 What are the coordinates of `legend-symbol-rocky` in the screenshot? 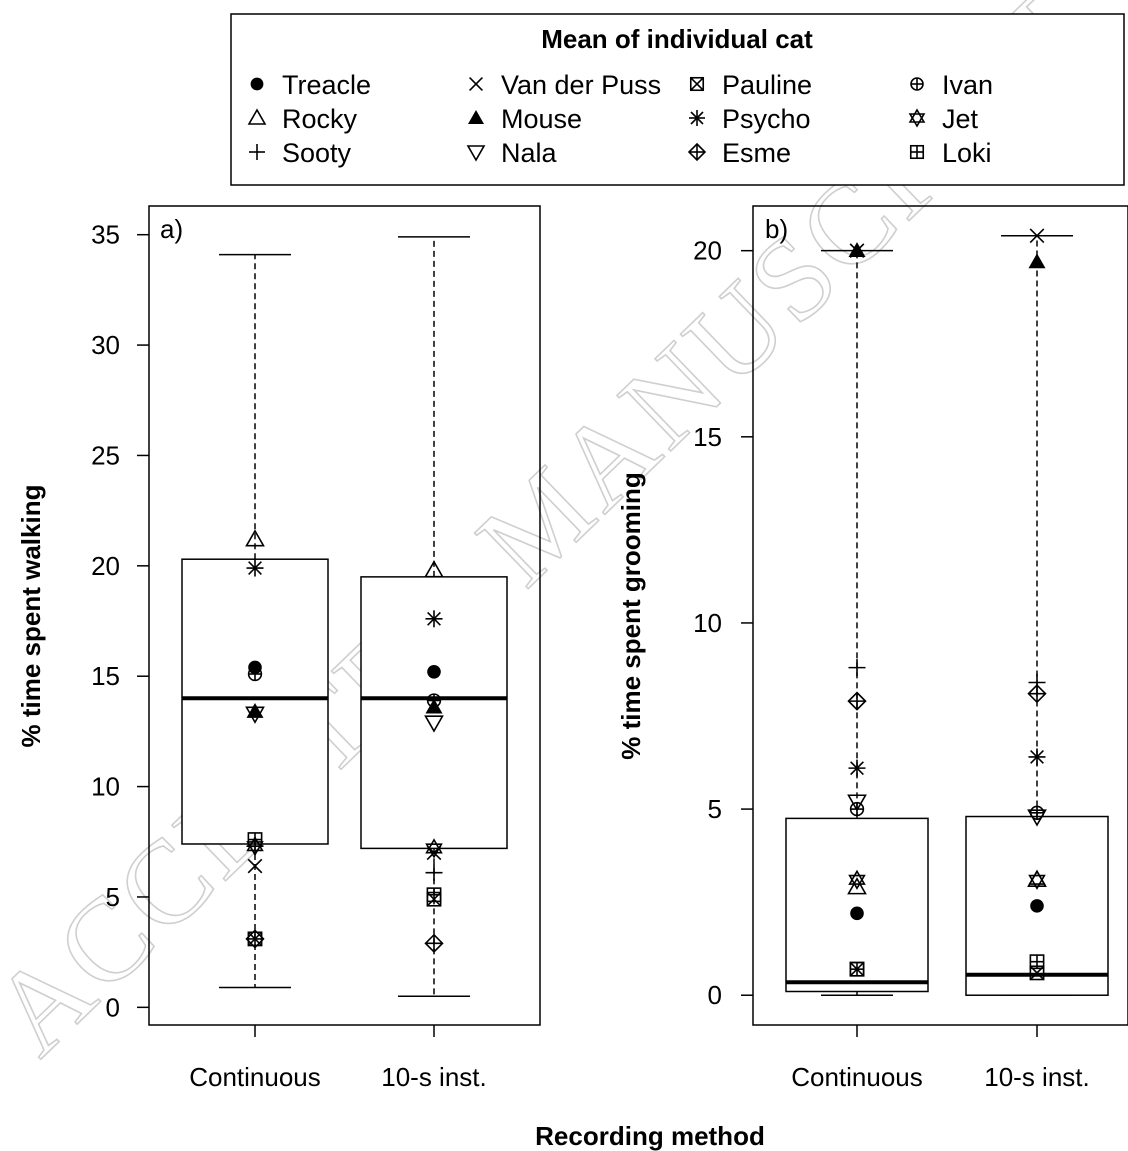 It's located at (257, 116).